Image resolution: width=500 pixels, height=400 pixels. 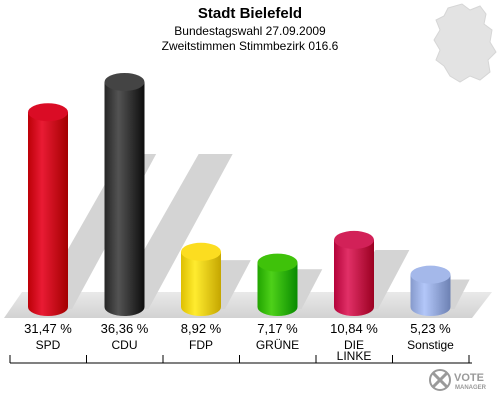 What do you see at coordinates (237, 328) in the screenshot?
I see `value-labels: 31,47 % 36,36 % 8,92 % 7,17 % 10,84 % 5,23 %` at bounding box center [237, 328].